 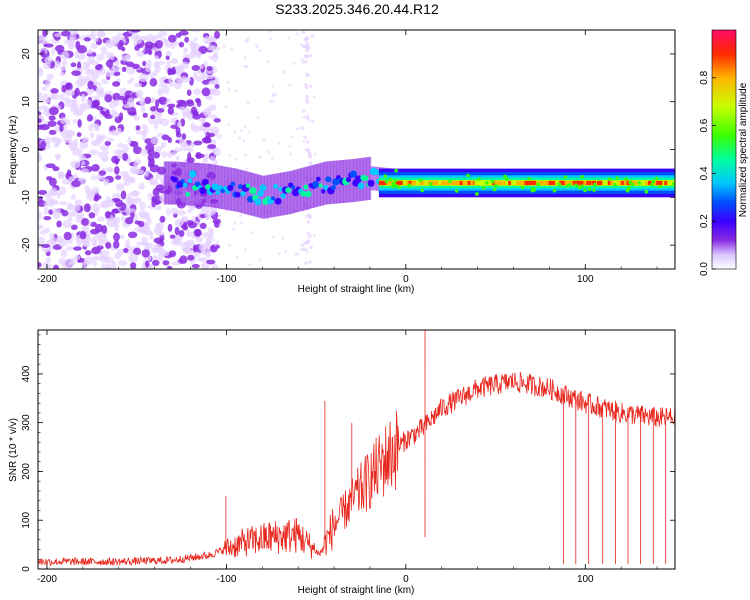 What do you see at coordinates (704, 173) in the screenshot?
I see `colorbar-tick-label: 0.4` at bounding box center [704, 173].